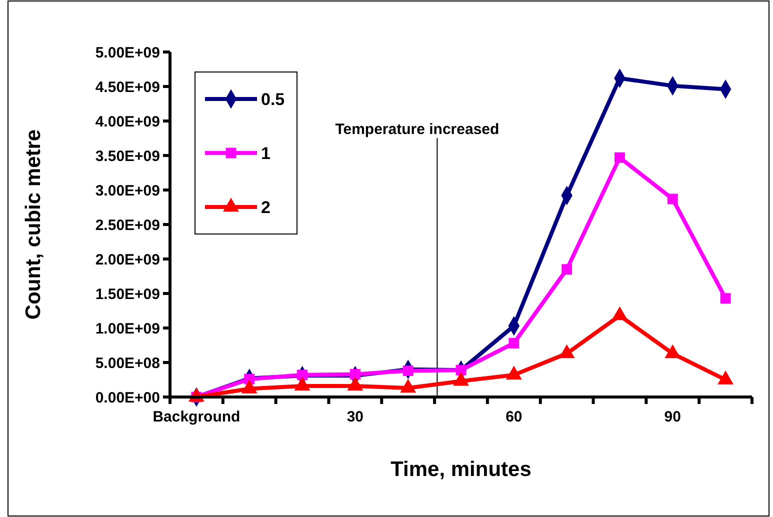 This screenshot has height=517, width=773. I want to click on y-tick-label: 2.50E+09, so click(127, 225).